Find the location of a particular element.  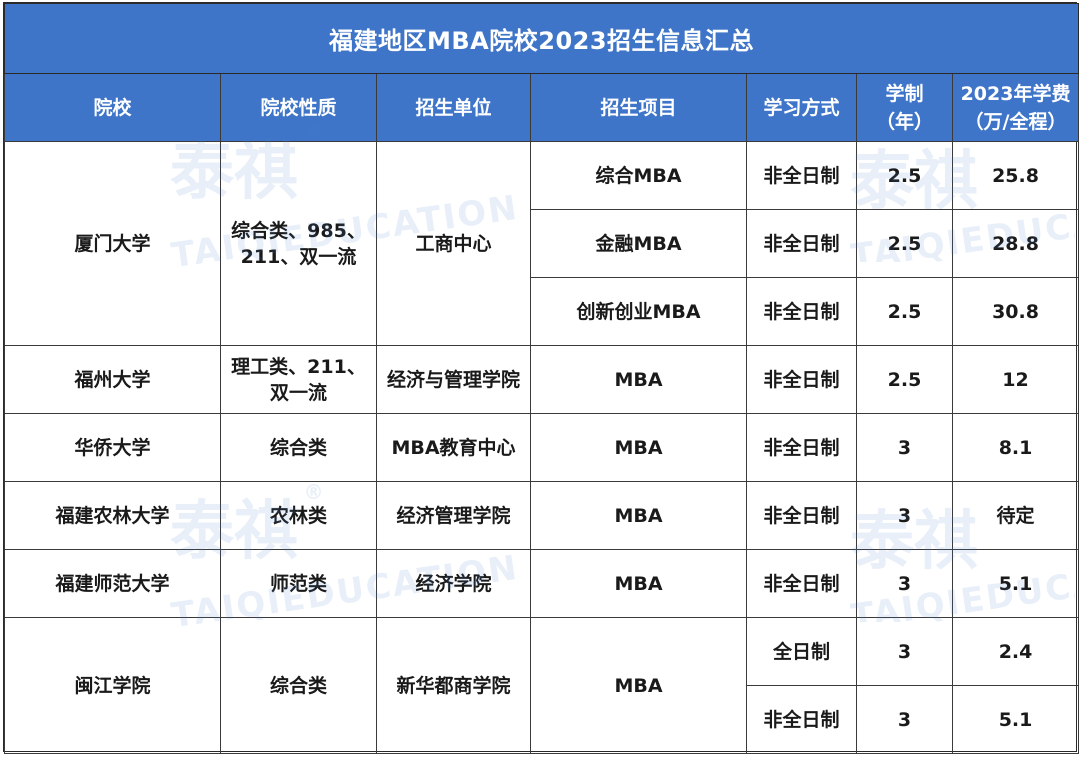

column-header-school: 院校 is located at coordinates (112, 107).